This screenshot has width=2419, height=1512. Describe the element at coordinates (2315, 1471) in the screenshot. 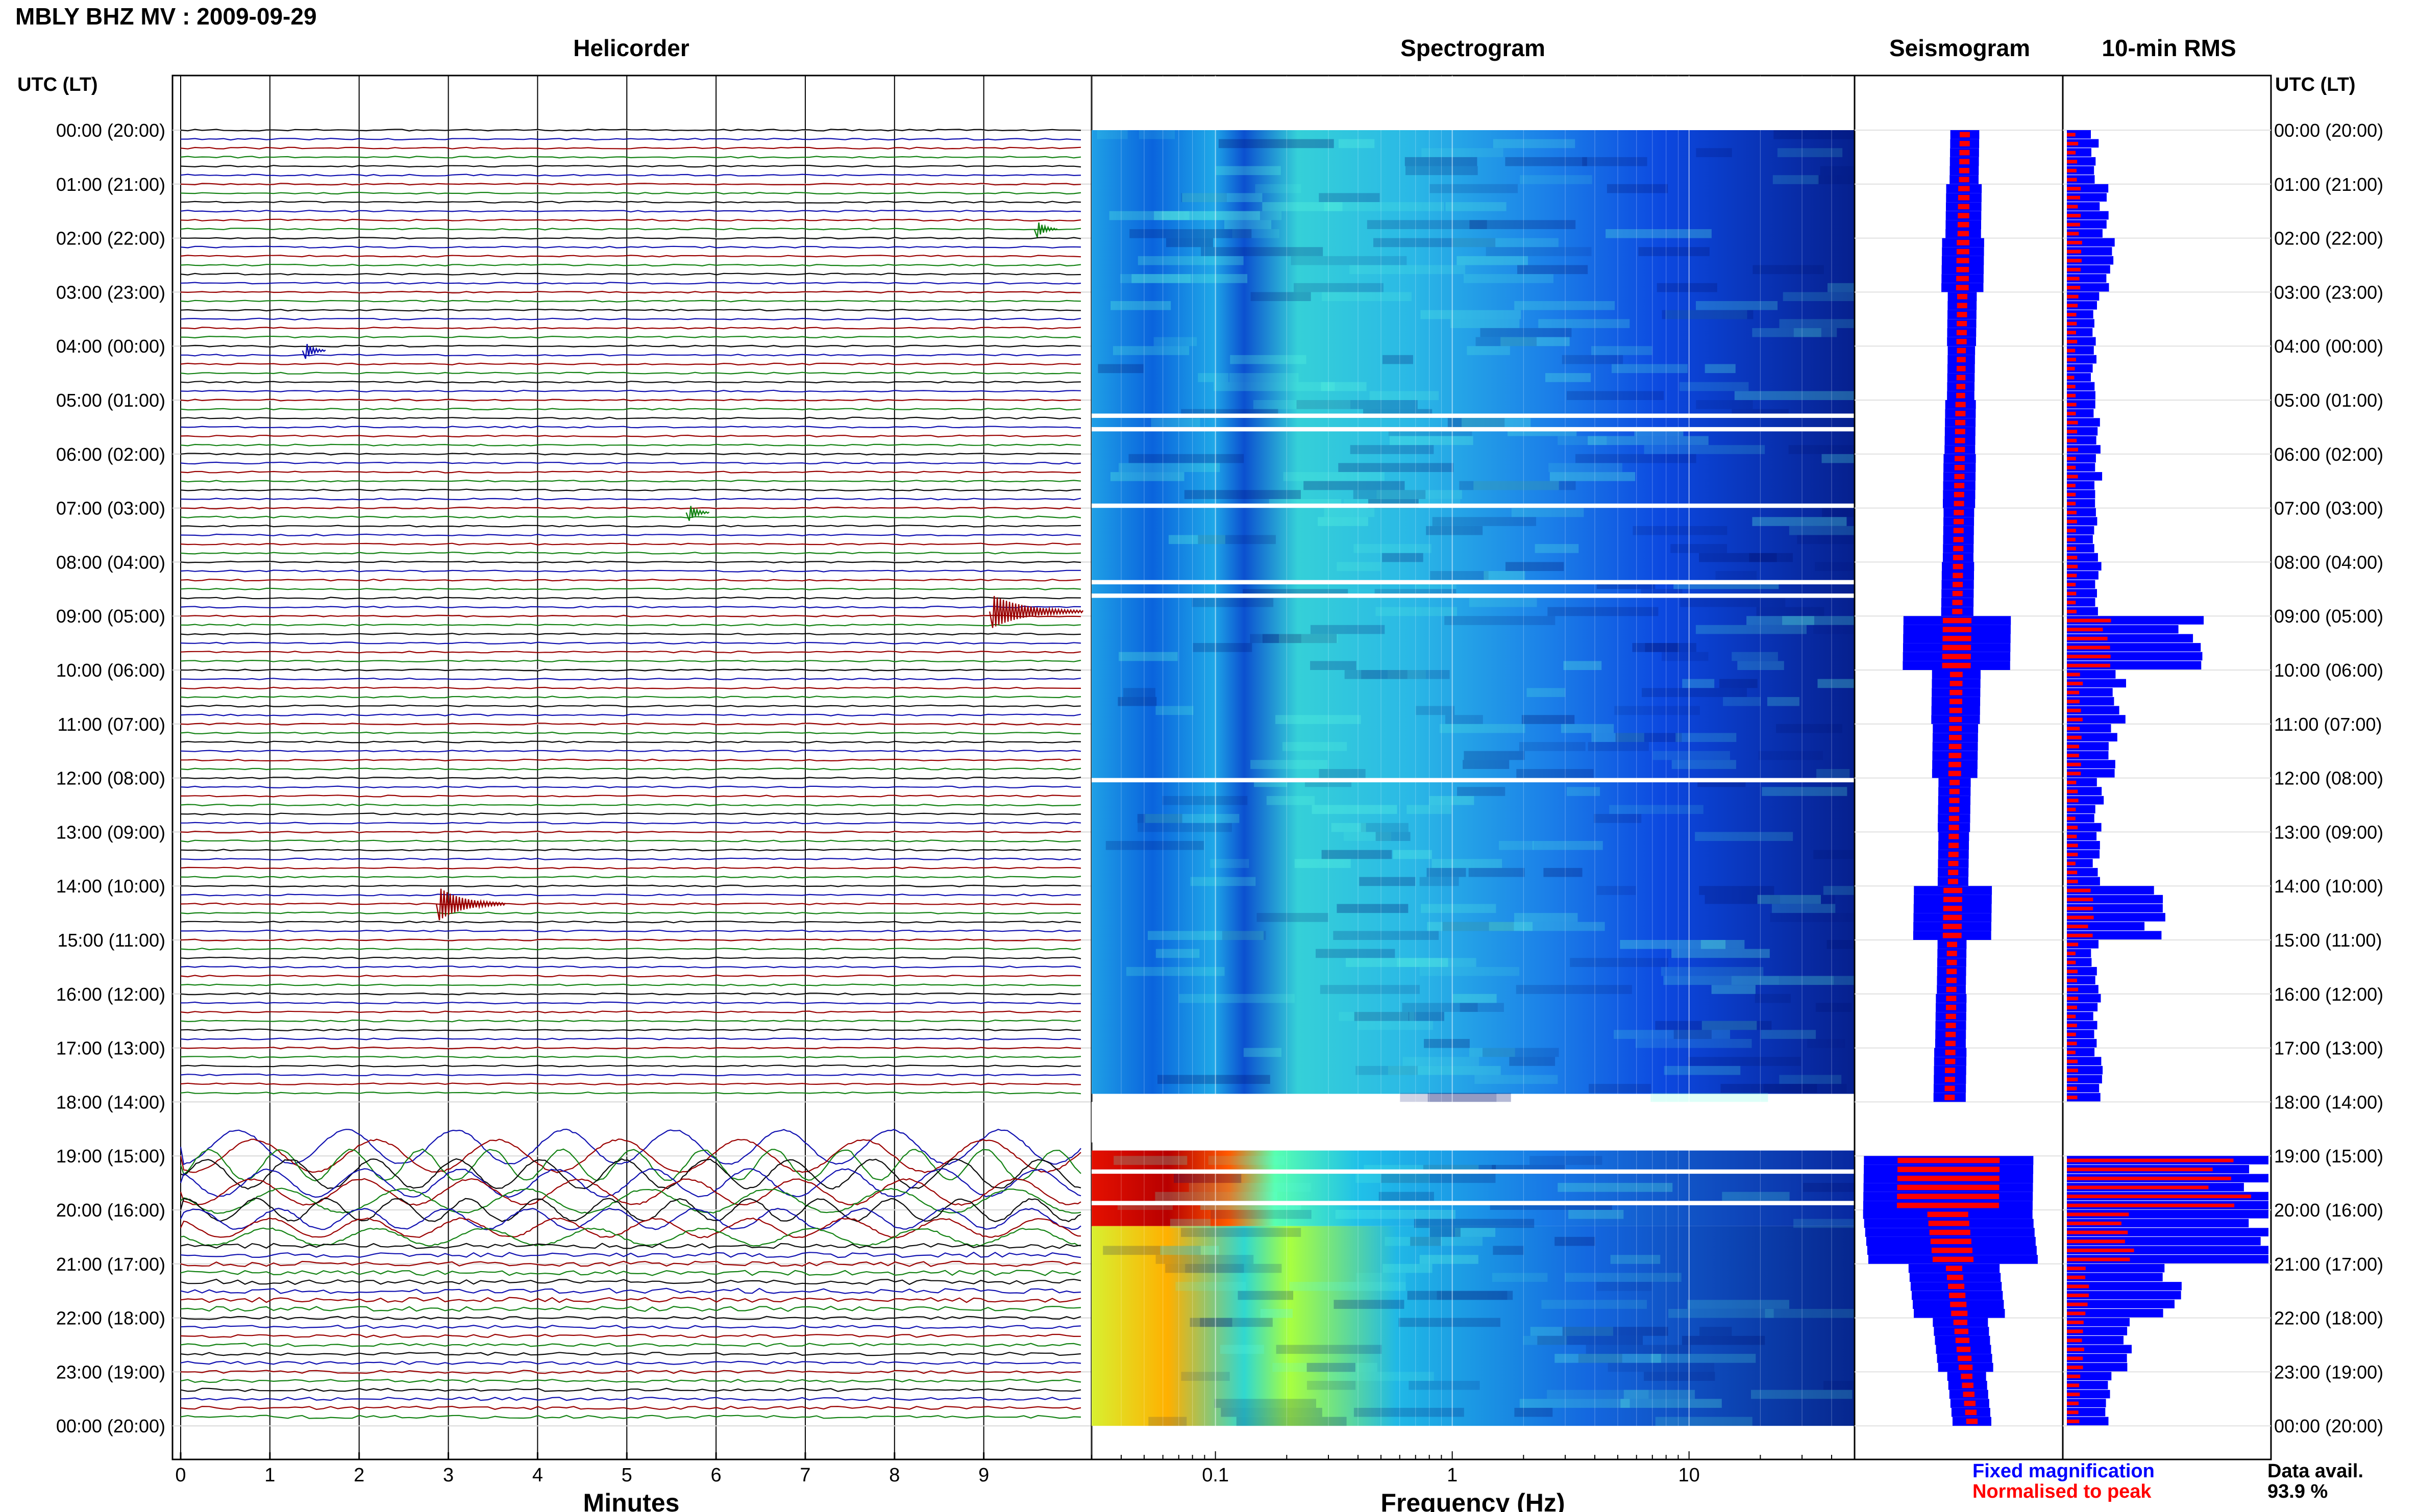

I see `data-availability-label: Data avail.` at that location.